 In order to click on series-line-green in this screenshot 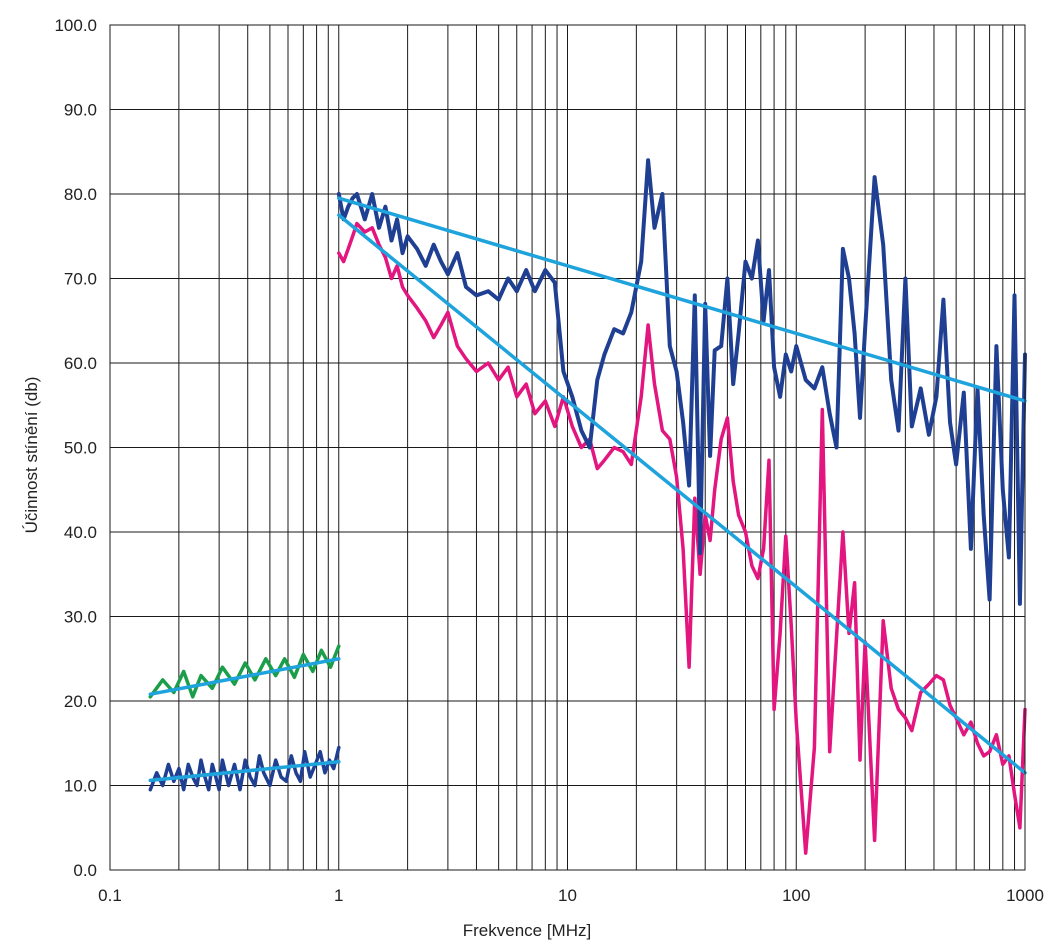, I will do `click(244, 671)`.